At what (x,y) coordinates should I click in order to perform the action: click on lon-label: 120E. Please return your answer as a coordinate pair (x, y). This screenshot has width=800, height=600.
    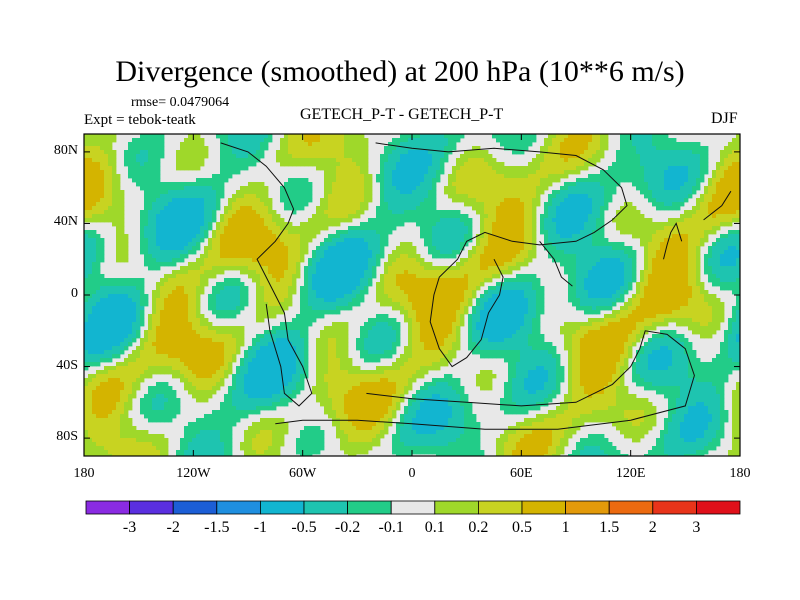
    Looking at the image, I should click on (630, 473).